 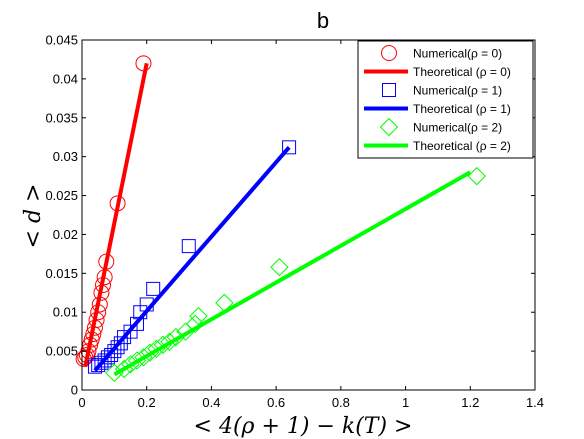 What do you see at coordinates (61, 351) in the screenshot?
I see `y-tick-label: 0.005` at bounding box center [61, 351].